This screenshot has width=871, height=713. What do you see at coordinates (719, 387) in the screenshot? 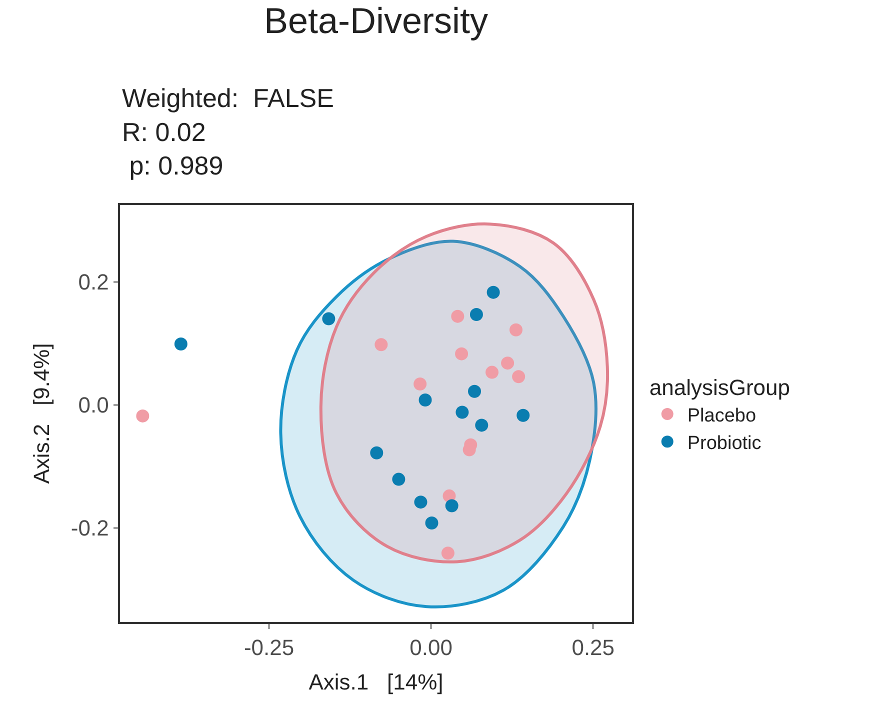
I see `legend-title: analysisGroup` at bounding box center [719, 387].